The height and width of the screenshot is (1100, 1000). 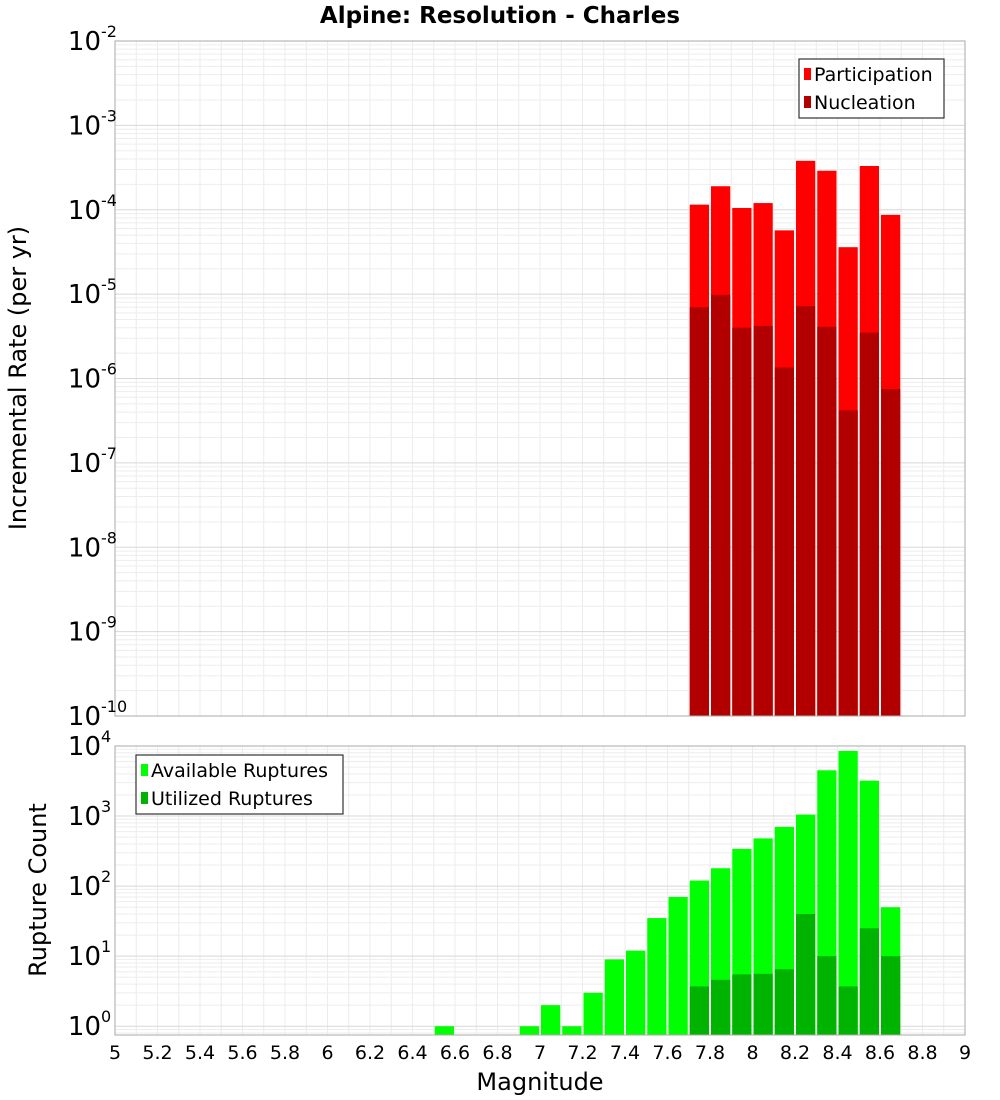 I want to click on top-legend-label: Participation, so click(x=873, y=75).